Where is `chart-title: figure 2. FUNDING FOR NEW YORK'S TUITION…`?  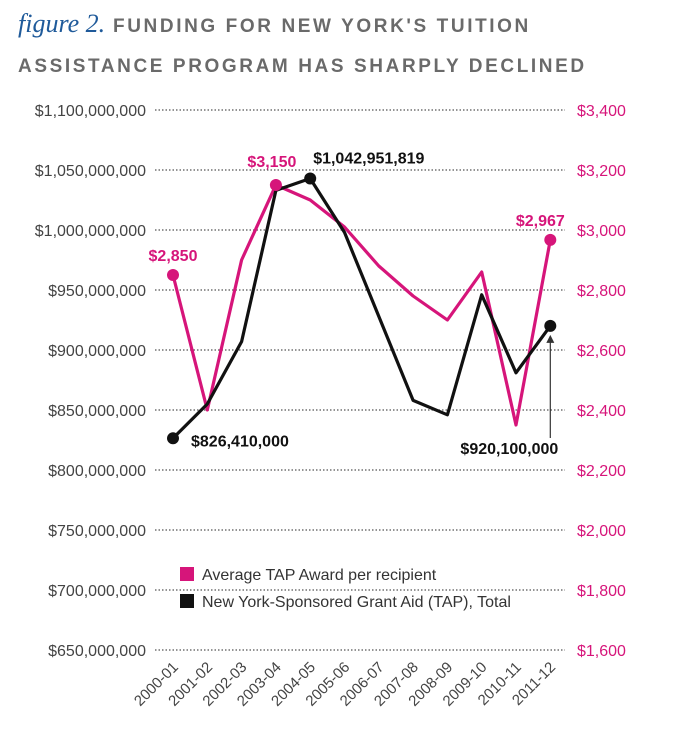
chart-title: figure 2. FUNDING FOR NEW YORK'S TUITION… is located at coordinates (343, 45).